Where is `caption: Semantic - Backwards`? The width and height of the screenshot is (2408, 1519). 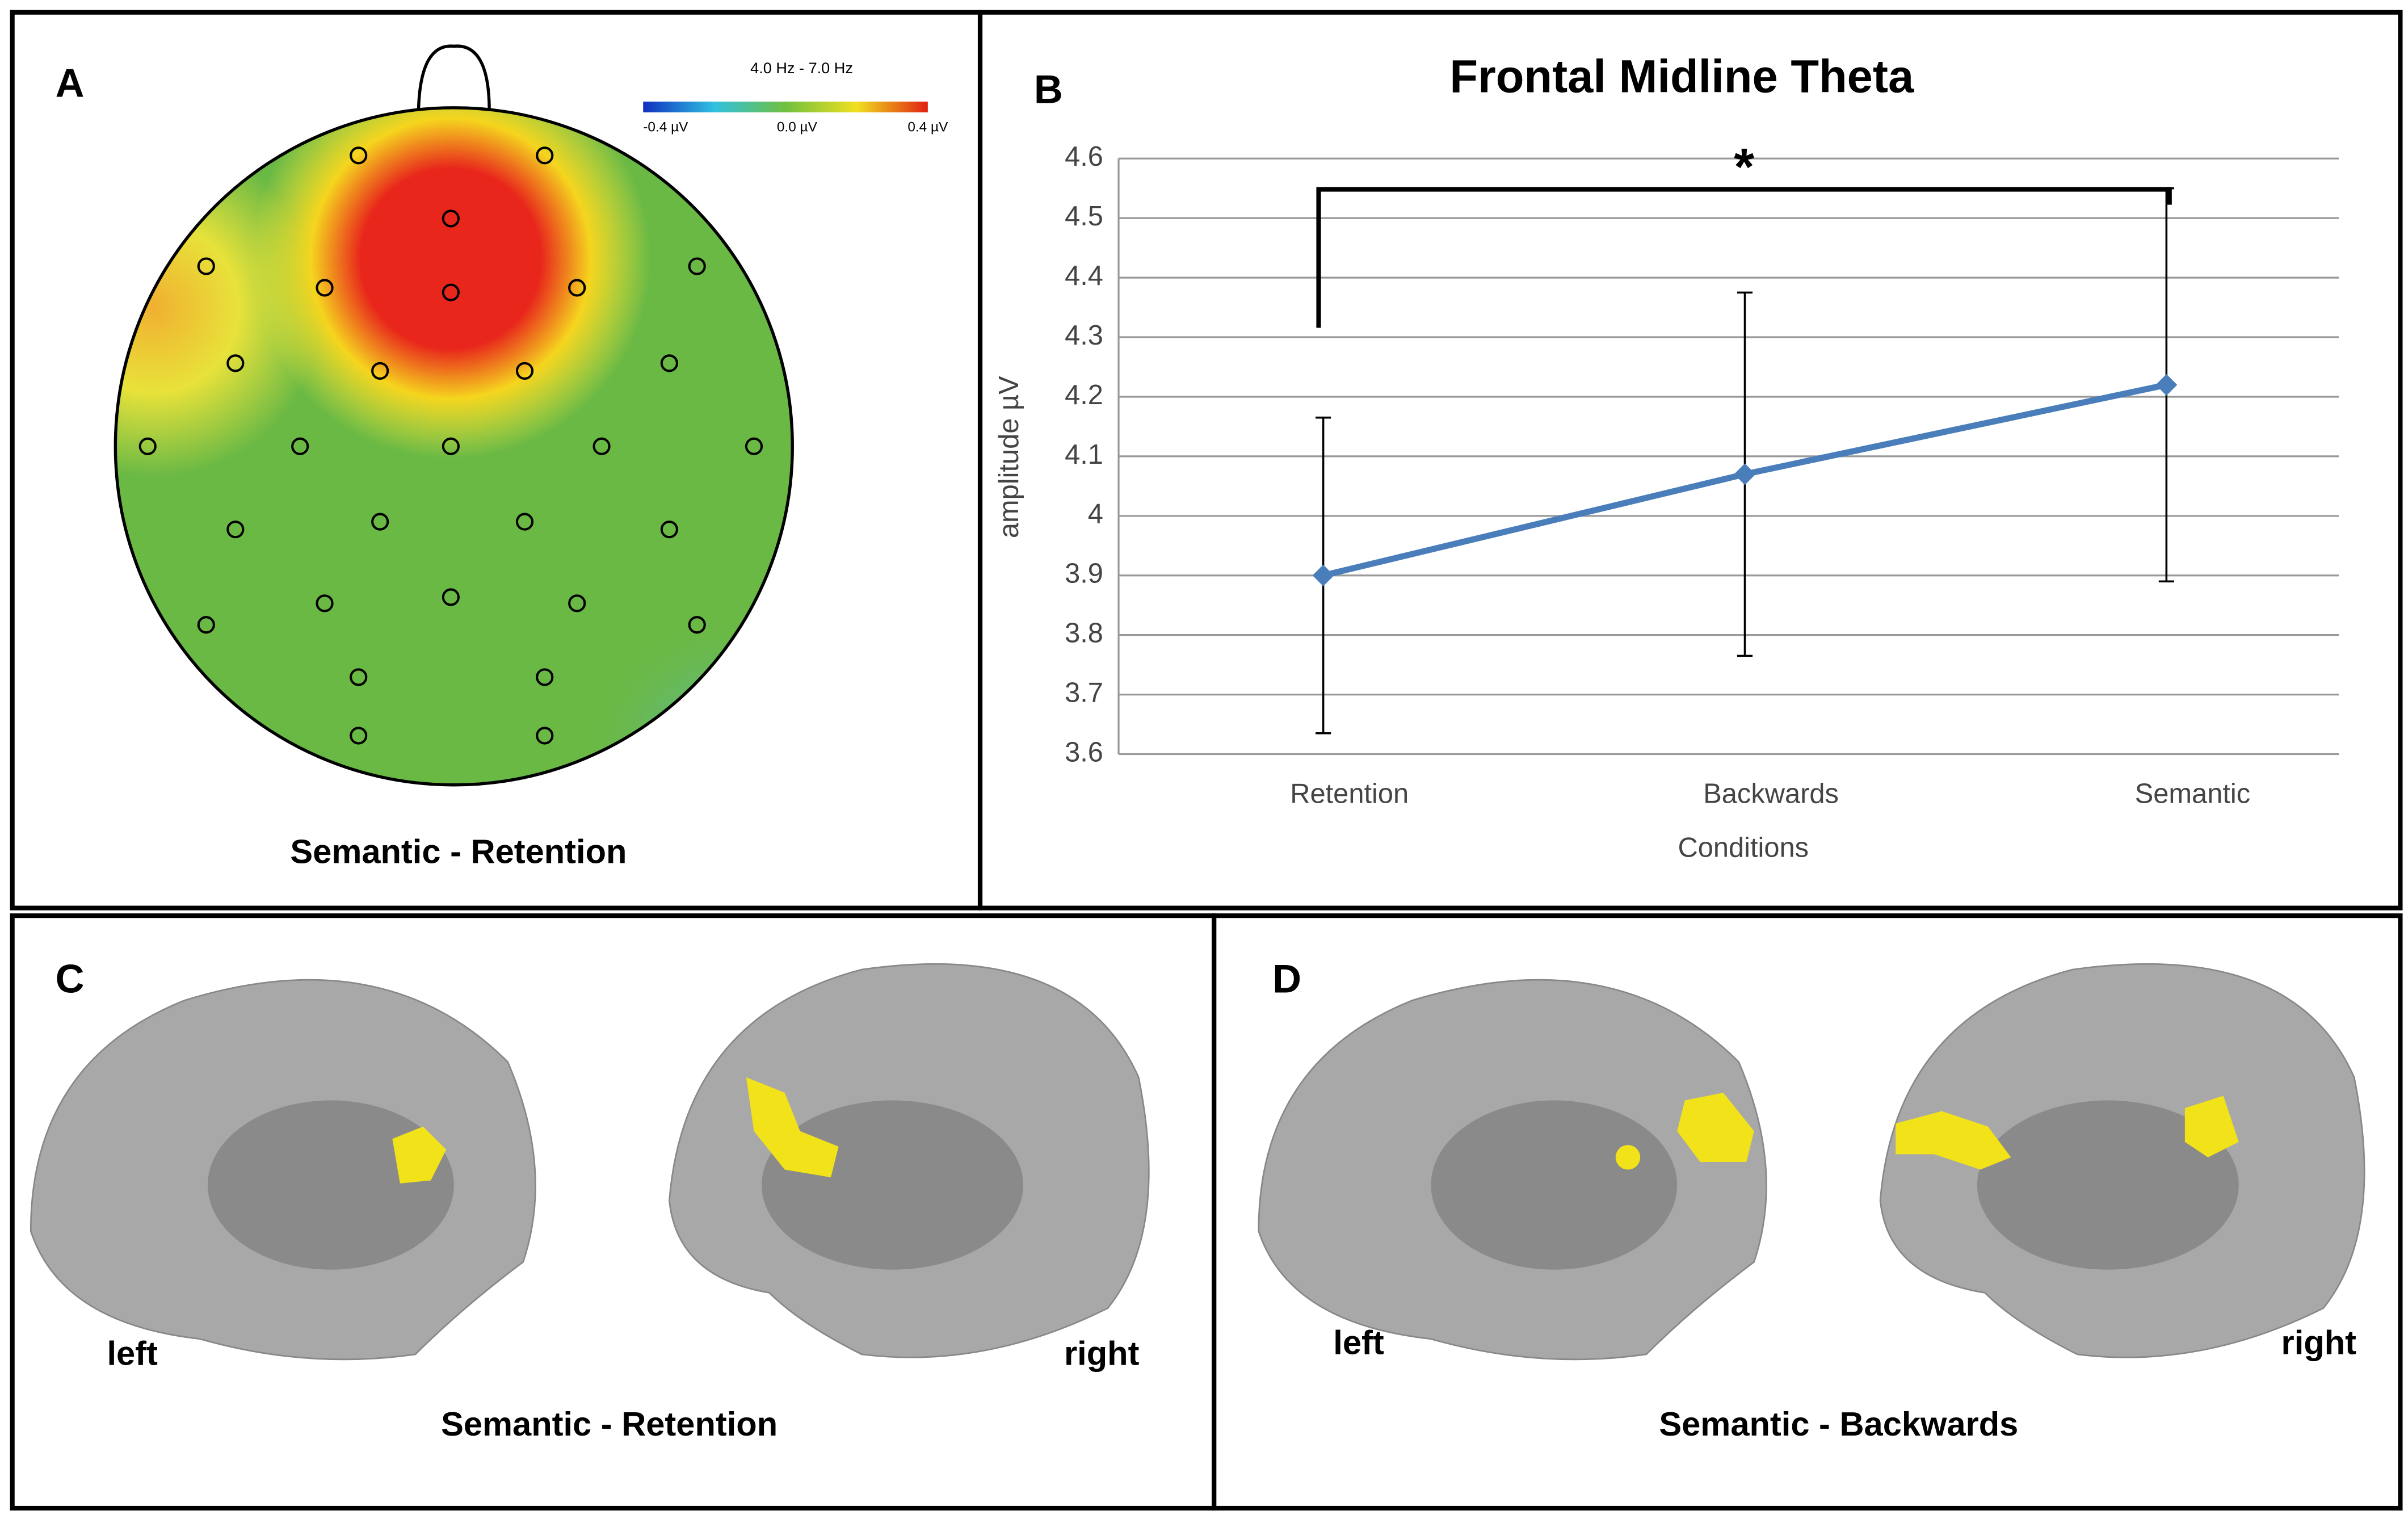 caption: Semantic - Backwards is located at coordinates (1838, 1424).